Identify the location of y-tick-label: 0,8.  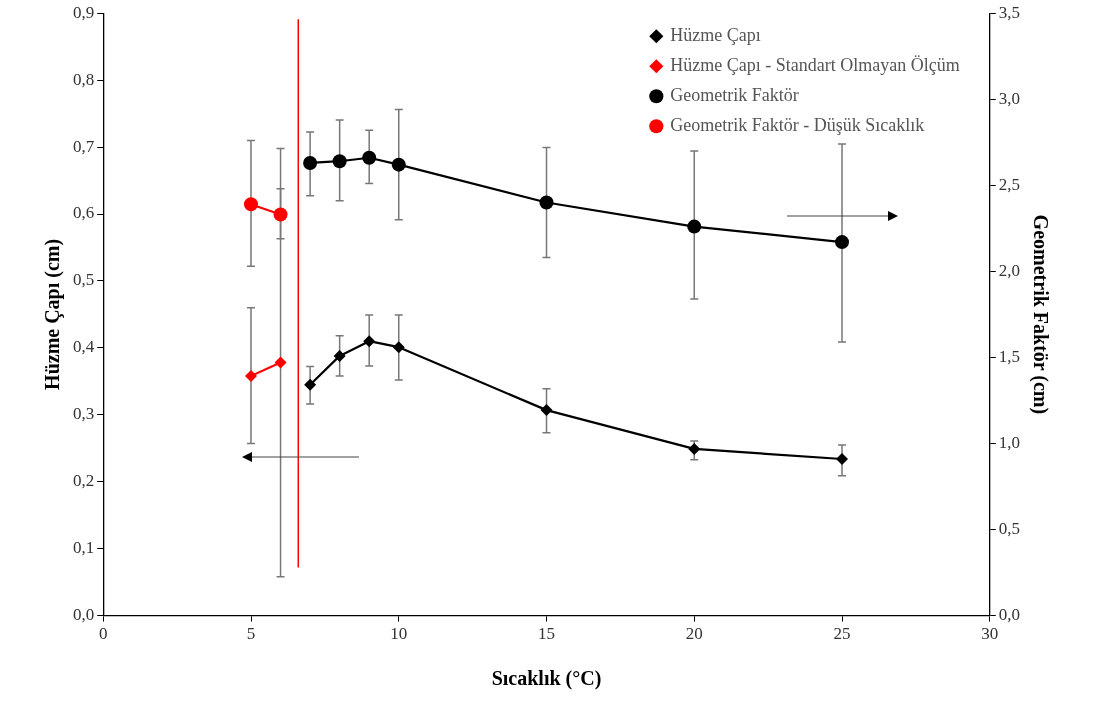
(84, 79).